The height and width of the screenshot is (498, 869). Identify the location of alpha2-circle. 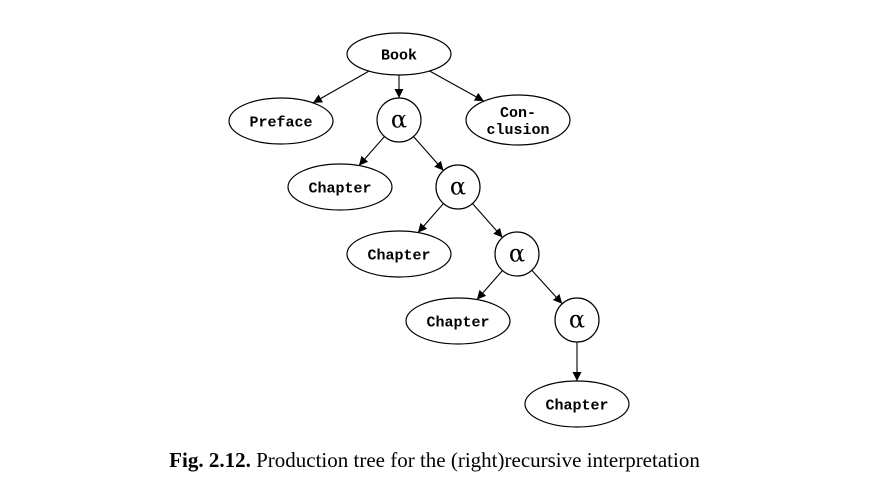
(458, 187).